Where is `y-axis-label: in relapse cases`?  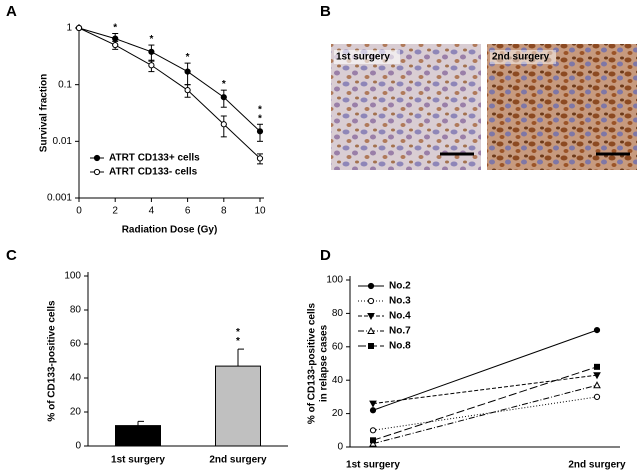
y-axis-label: in relapse cases is located at coordinates (324, 363).